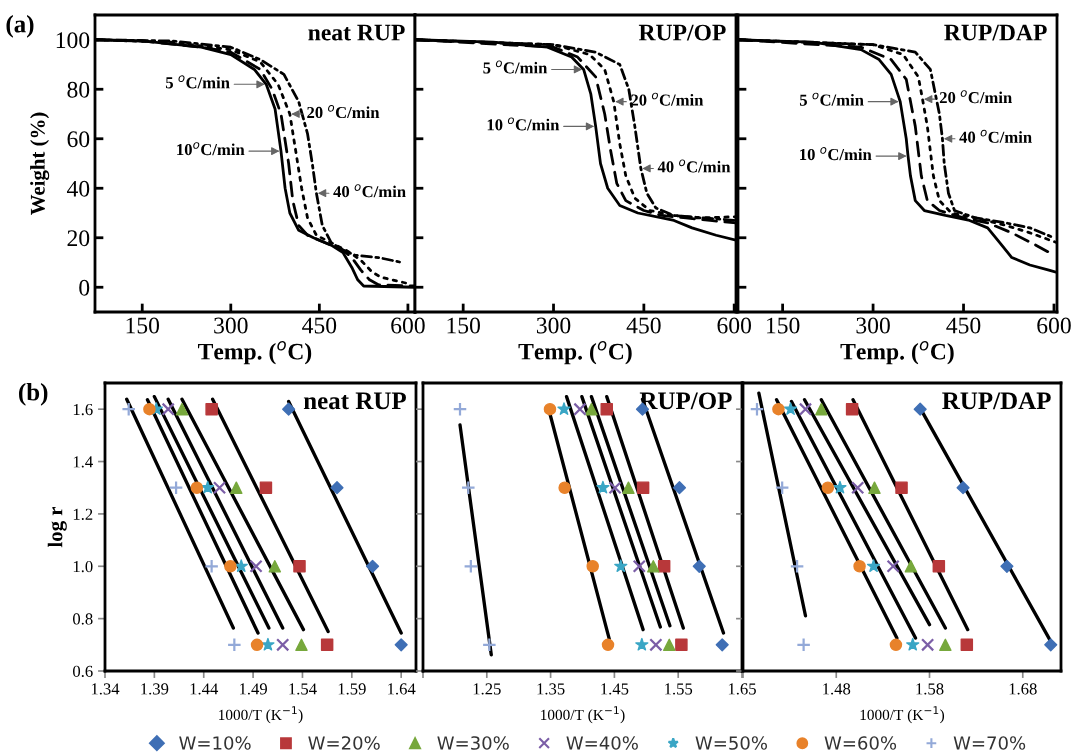 This screenshot has height=755, width=1073. Describe the element at coordinates (303, 689) in the screenshot. I see `x-tick-label: 1.54` at that location.